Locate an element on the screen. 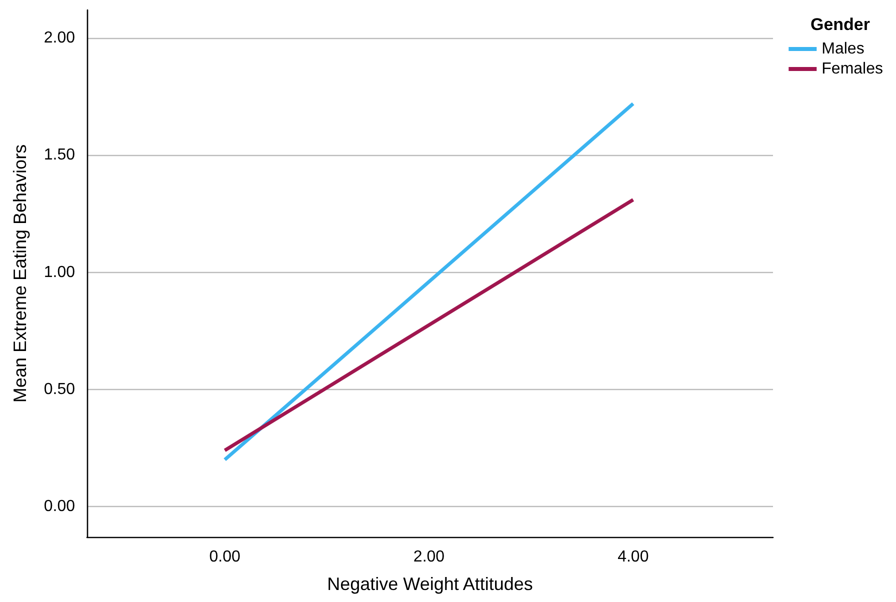  y-tick-label: 1.00 is located at coordinates (60, 272).